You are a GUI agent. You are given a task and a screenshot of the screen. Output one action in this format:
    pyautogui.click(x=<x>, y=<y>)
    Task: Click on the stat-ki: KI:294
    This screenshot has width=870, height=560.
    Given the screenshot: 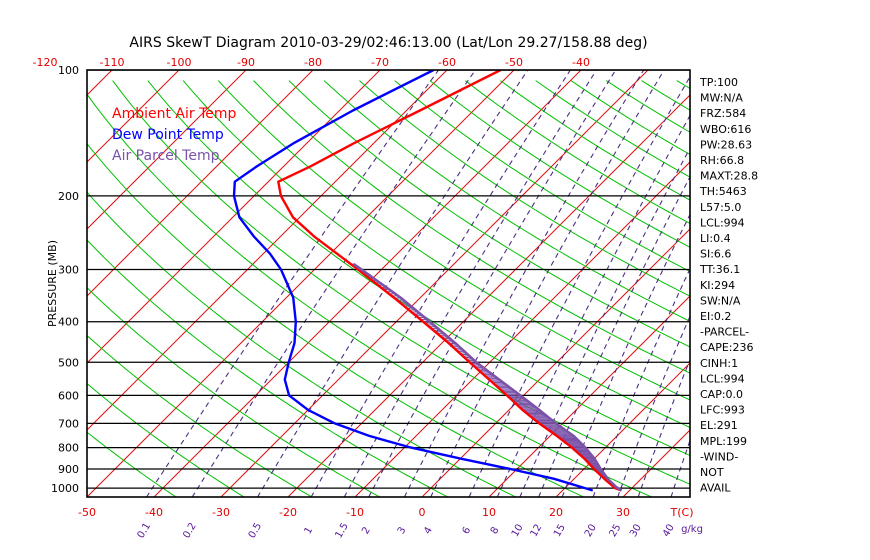 What is the action you would take?
    pyautogui.click(x=717, y=285)
    